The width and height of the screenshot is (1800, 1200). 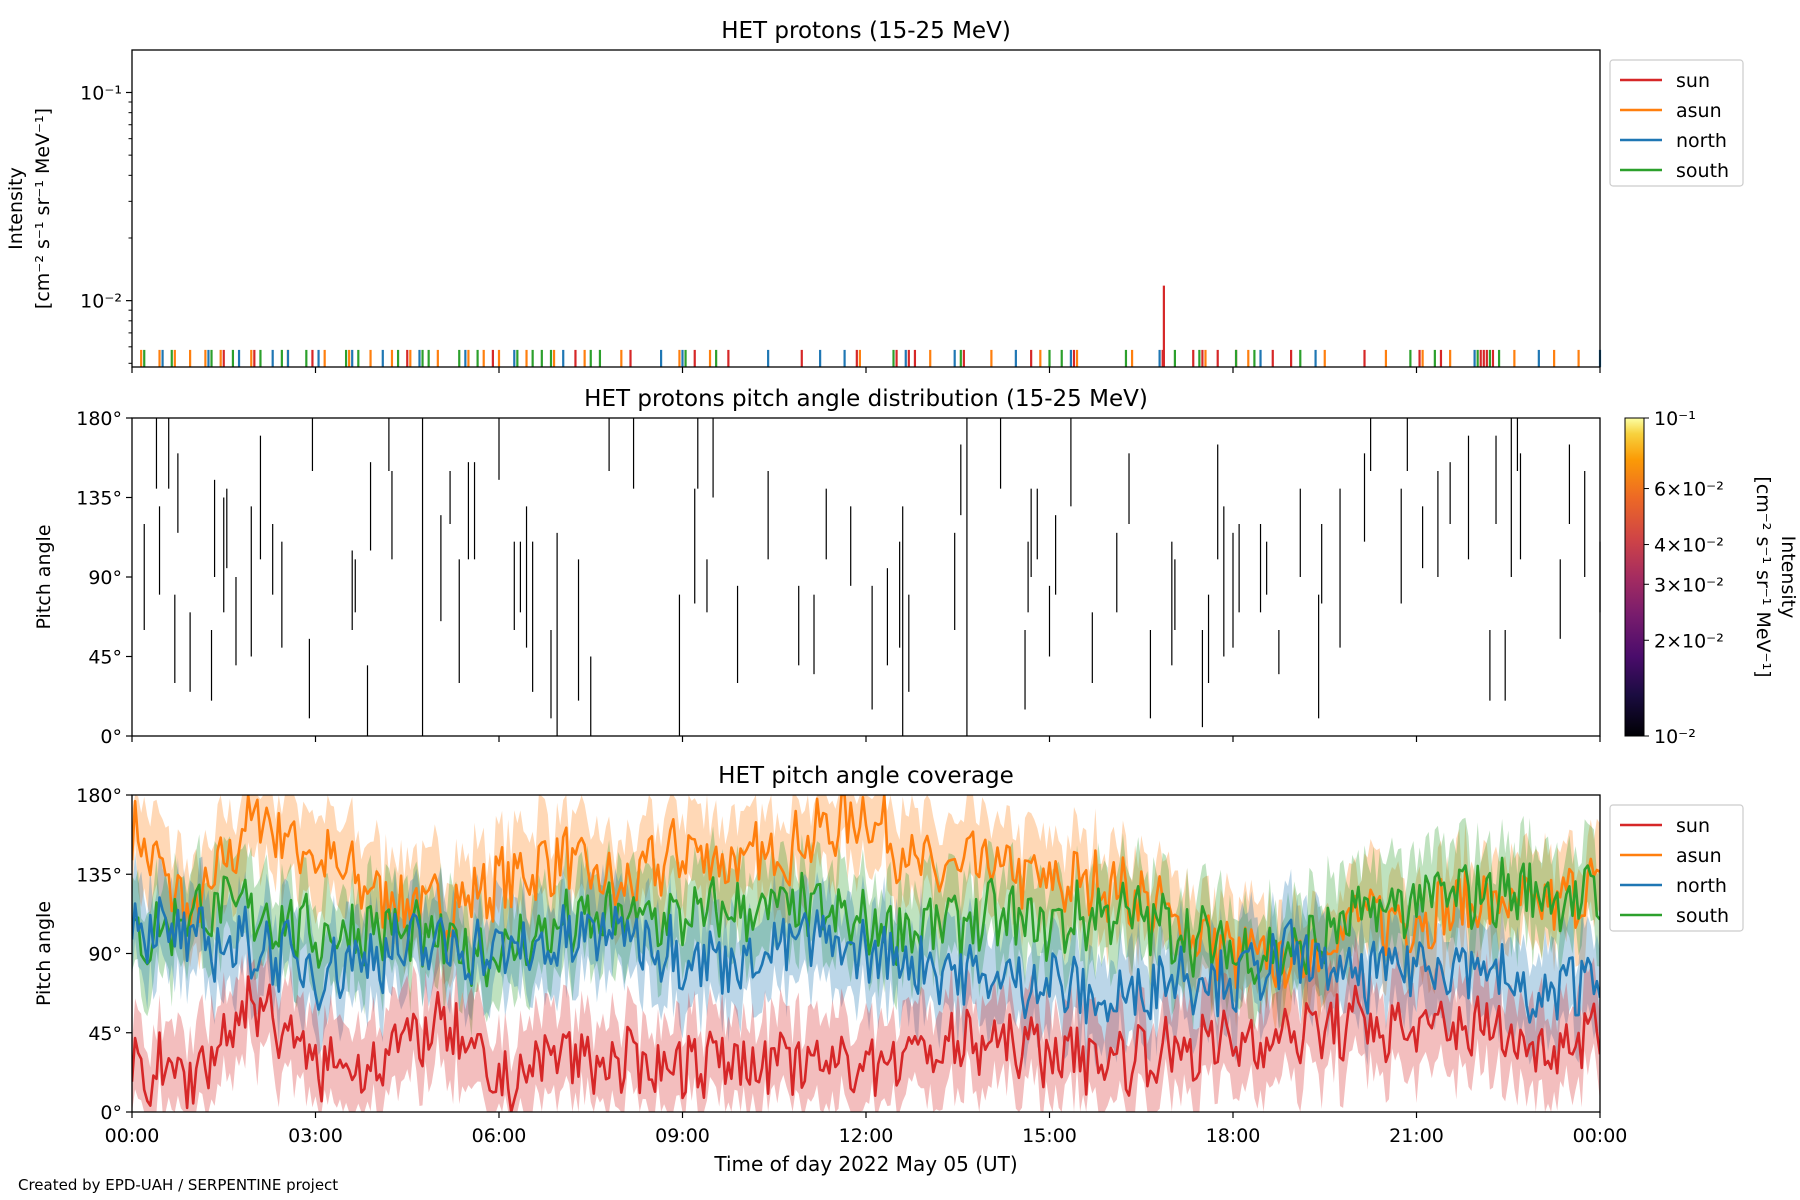 I want to click on colorbar-tick-label: 10⁻², so click(x=1675, y=737).